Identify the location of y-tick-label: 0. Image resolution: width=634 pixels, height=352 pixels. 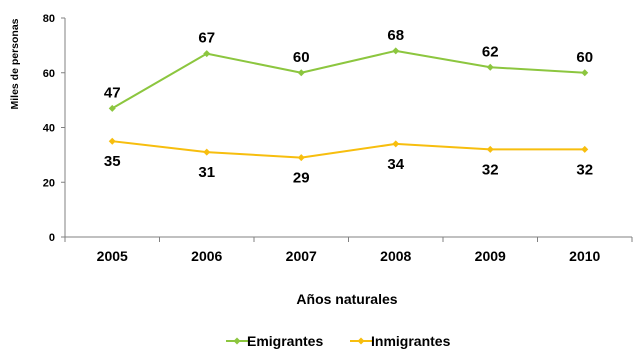
(52, 238).